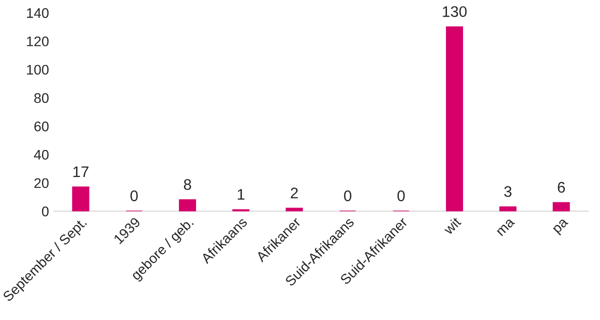 This screenshot has width=600, height=320. I want to click on data-label: 6, so click(561, 187).